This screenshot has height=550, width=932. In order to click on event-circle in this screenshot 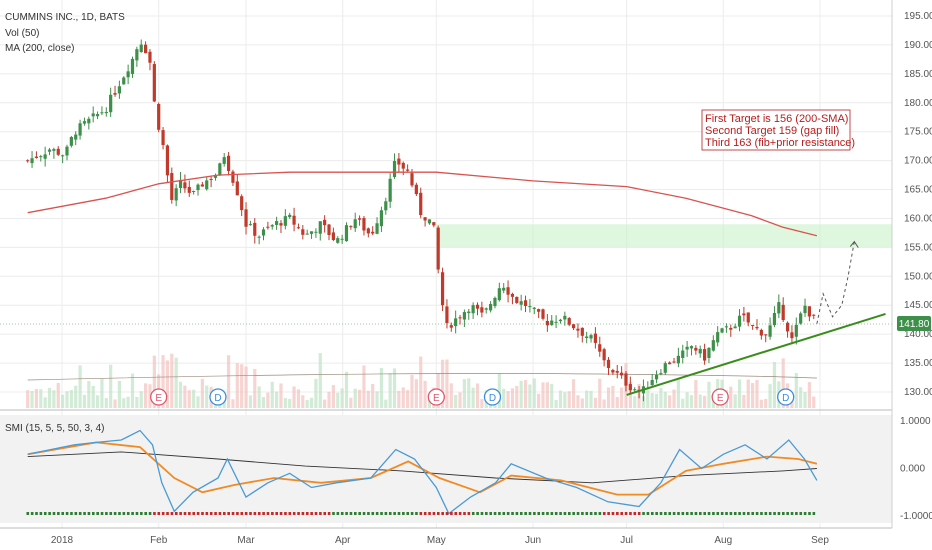, I will do `click(492, 397)`.